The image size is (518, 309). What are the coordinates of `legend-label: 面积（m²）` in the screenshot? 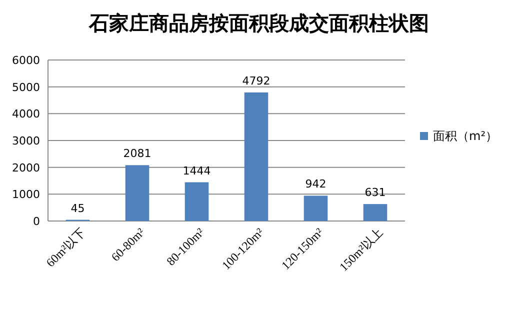 It's located at (465, 136).